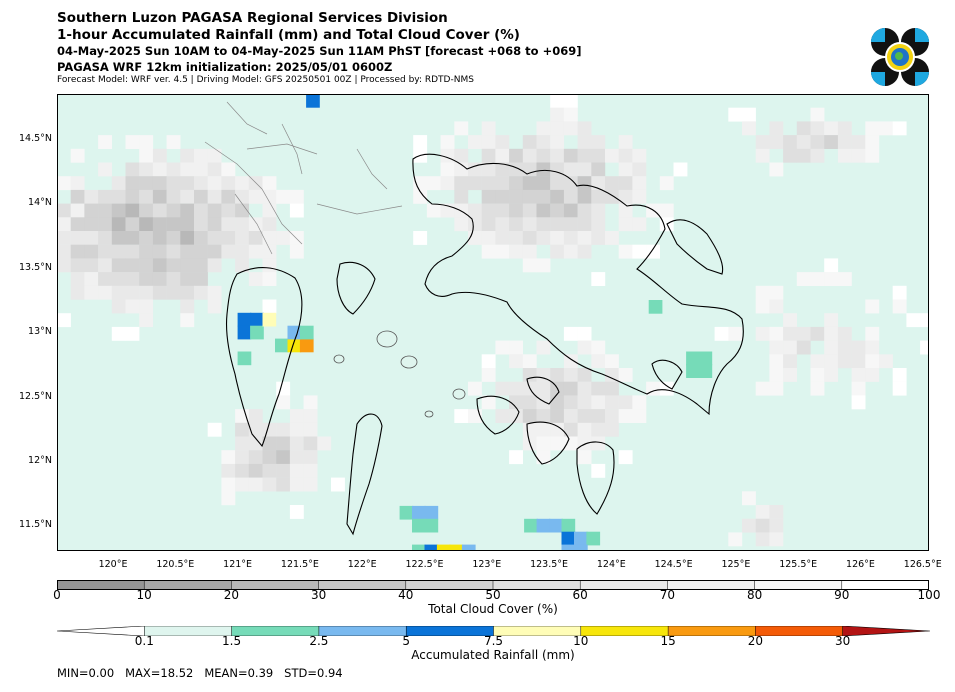 Image resolution: width=955 pixels, height=692 pixels. I want to click on cloud-cover-label: Total Cloud Cover (%), so click(493, 609).